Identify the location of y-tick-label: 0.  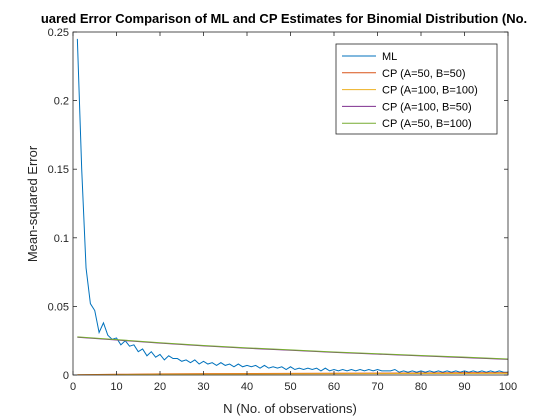
(66, 376).